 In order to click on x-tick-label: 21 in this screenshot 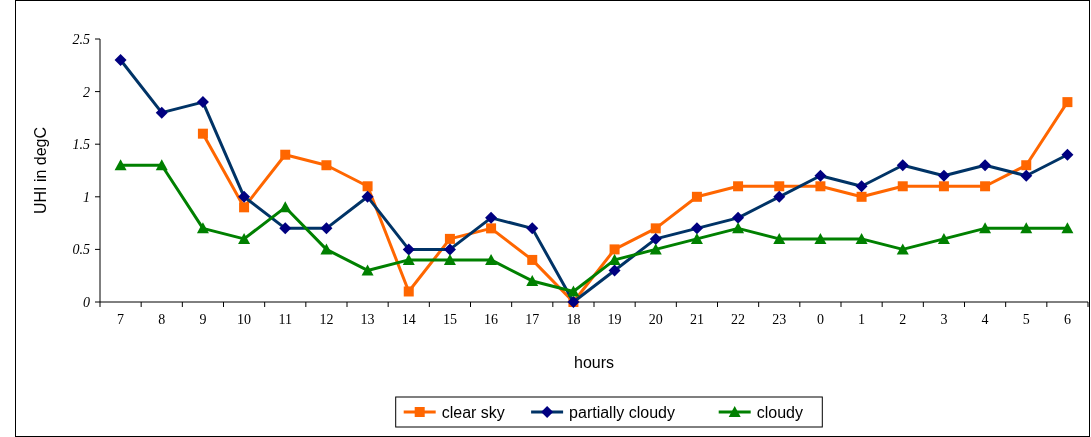, I will do `click(696, 319)`.